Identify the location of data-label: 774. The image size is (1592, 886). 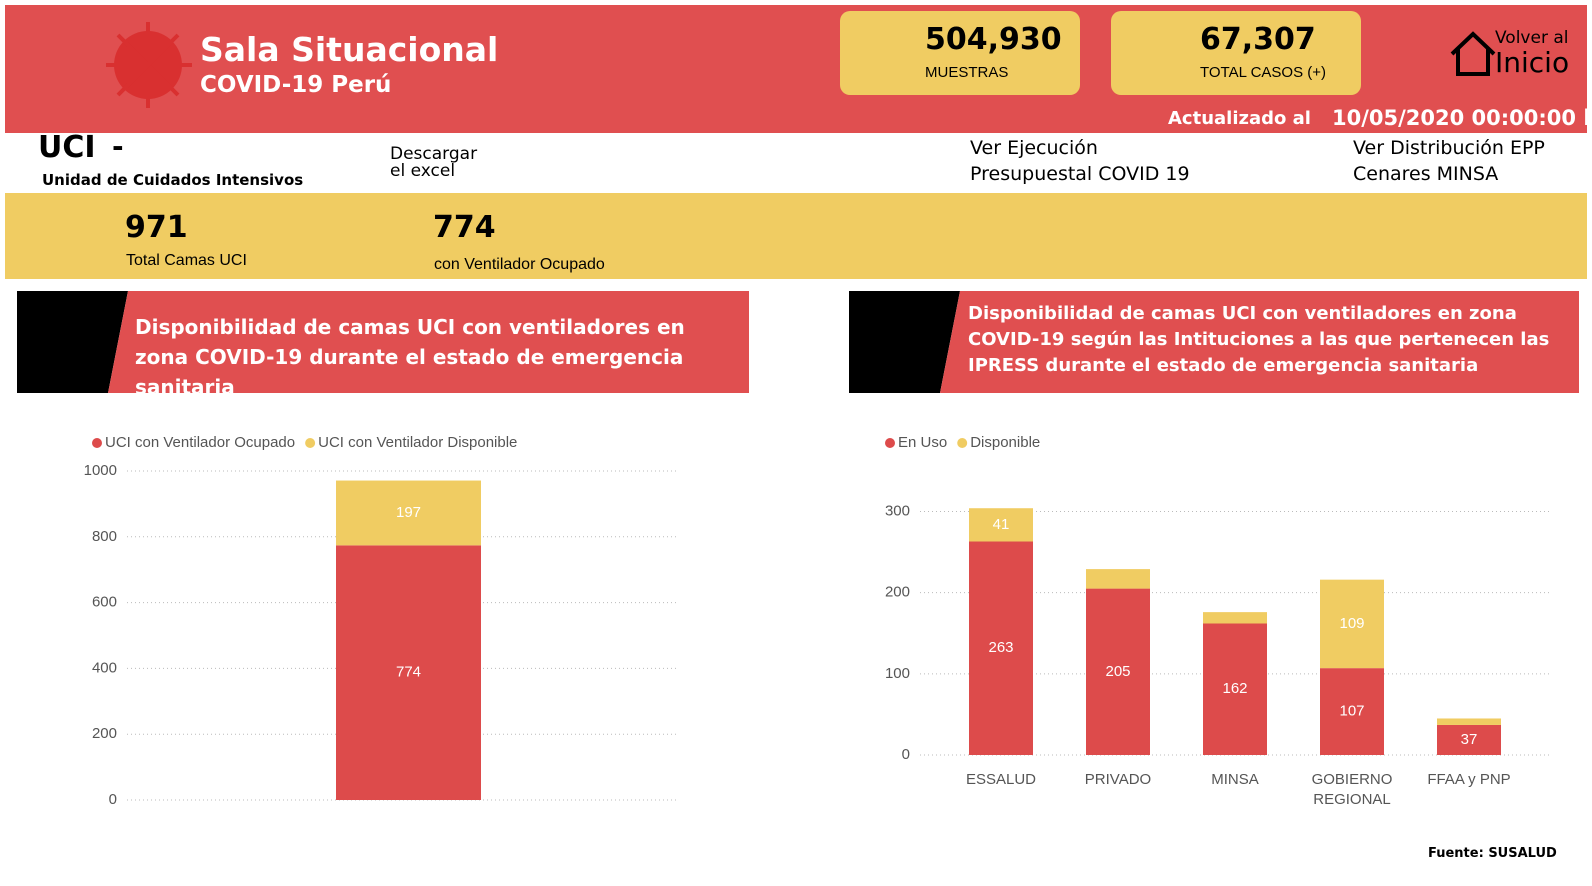
(408, 672).